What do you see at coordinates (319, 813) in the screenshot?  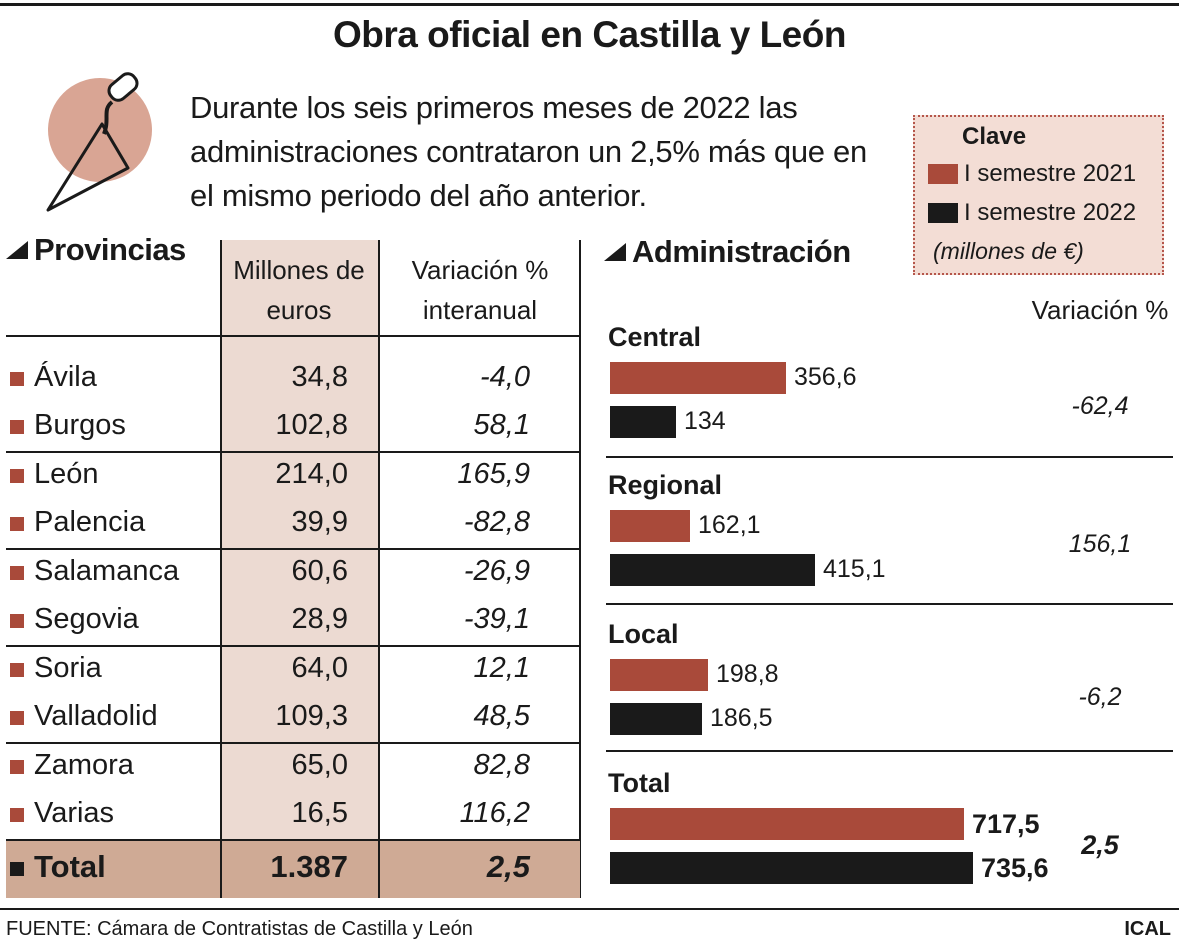 I see `row-millones: 16,5` at bounding box center [319, 813].